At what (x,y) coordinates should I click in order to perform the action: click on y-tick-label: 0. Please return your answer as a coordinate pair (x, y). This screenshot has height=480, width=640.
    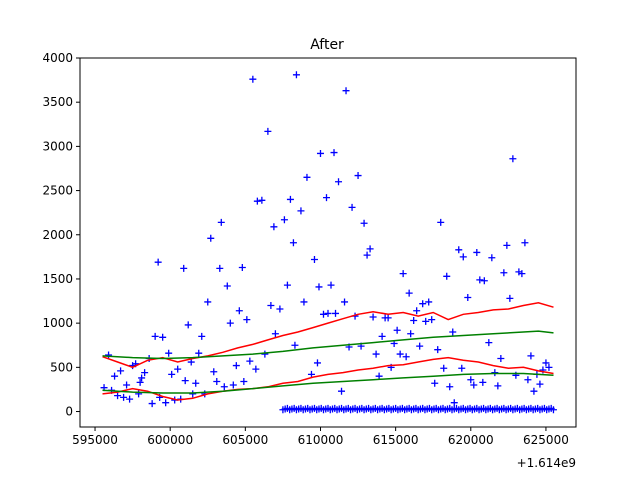
    Looking at the image, I should click on (69, 412).